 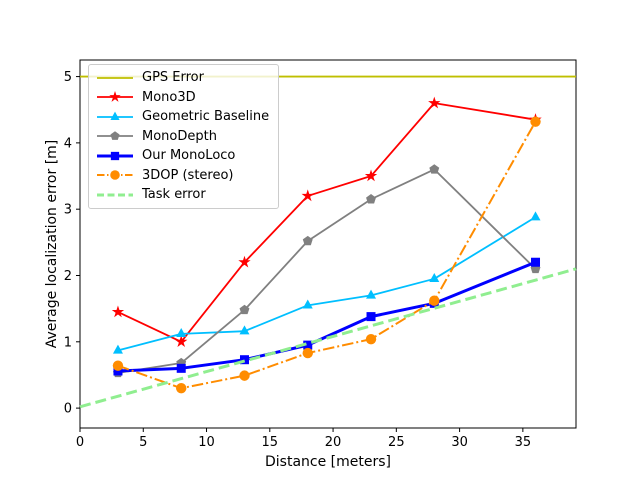 I want to click on x-tick-label: 5, so click(x=143, y=442).